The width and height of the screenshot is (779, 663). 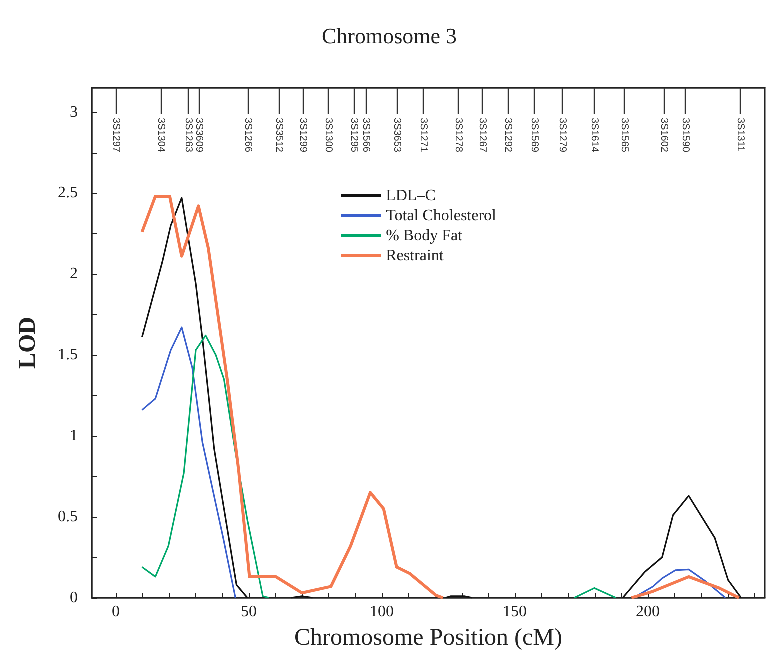 I want to click on ref-line-label: 3S1279, so click(x=562, y=135).